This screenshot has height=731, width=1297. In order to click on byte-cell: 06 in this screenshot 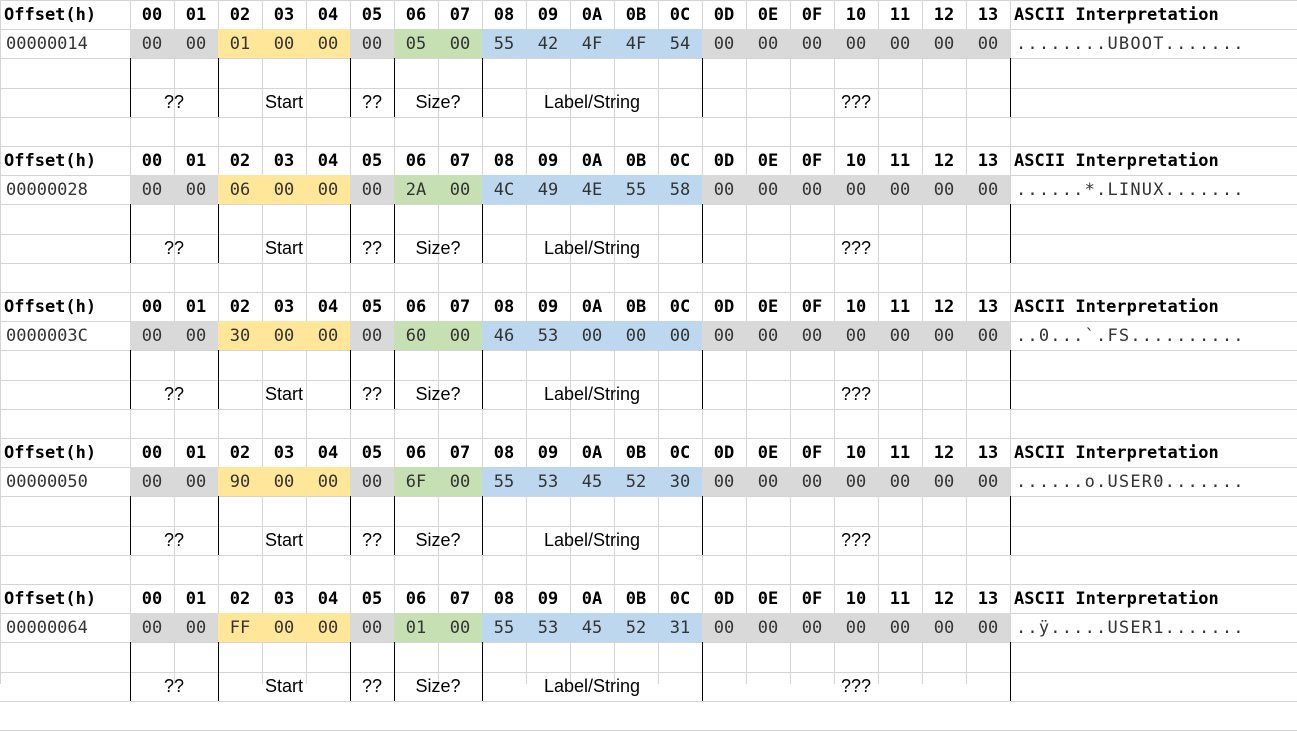, I will do `click(240, 189)`.